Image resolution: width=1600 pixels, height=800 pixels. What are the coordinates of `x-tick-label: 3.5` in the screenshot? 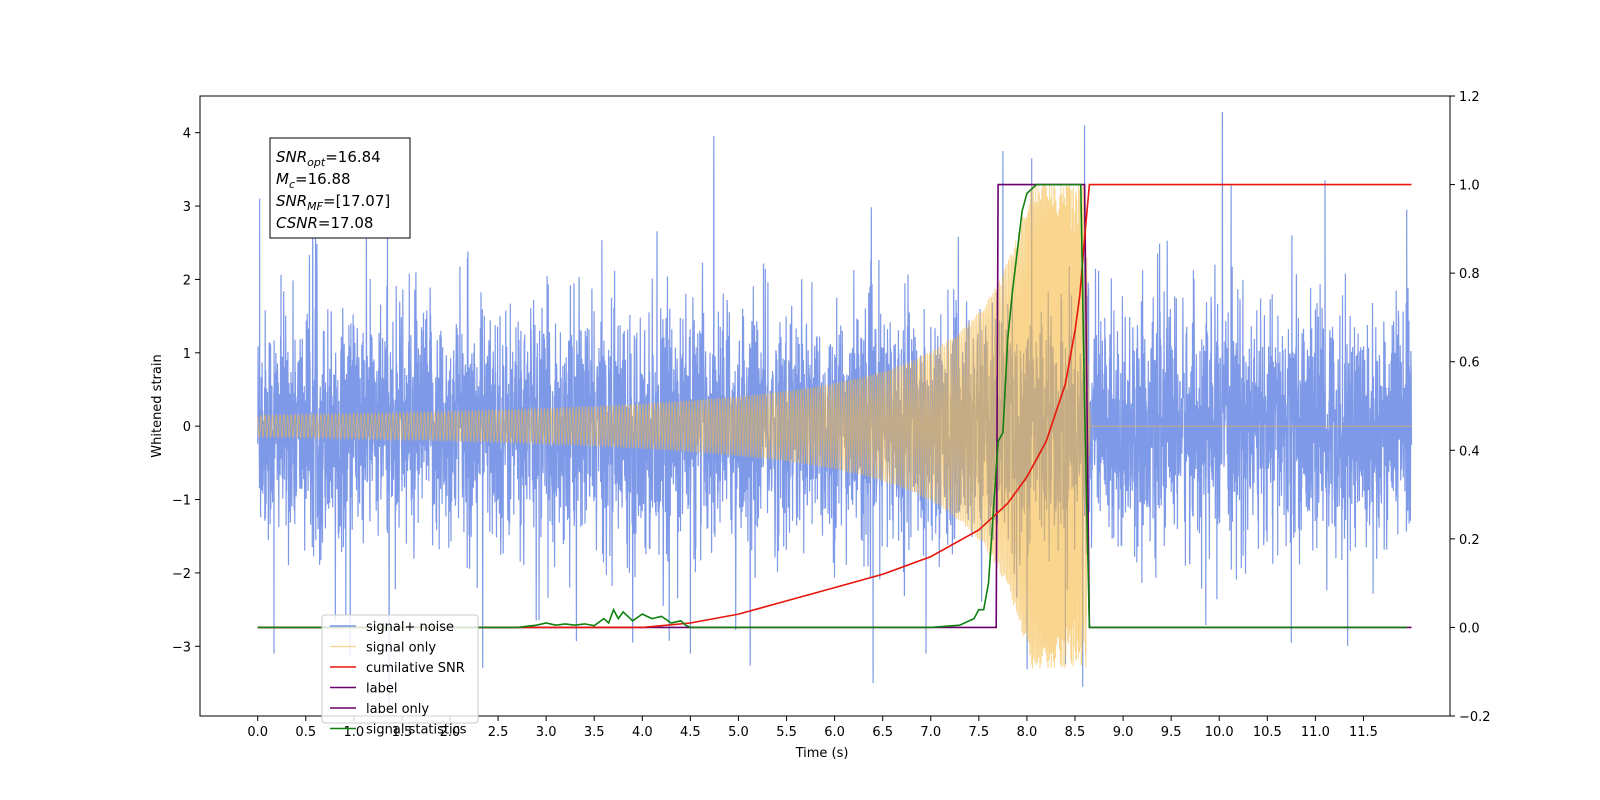 It's located at (594, 732).